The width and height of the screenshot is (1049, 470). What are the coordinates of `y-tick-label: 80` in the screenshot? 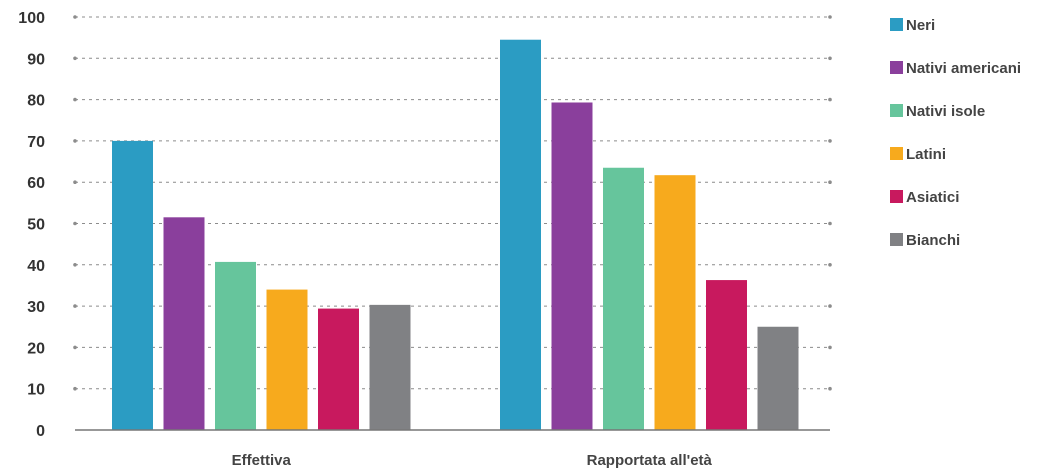 It's located at (36, 101).